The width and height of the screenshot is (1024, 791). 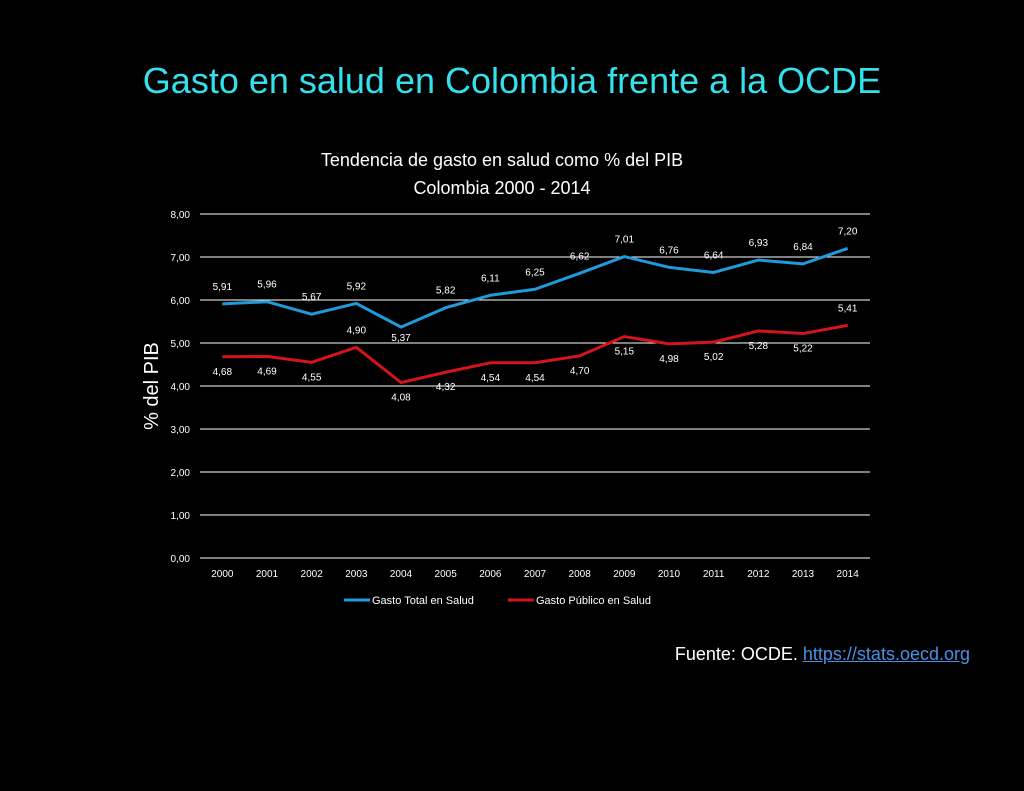 I want to click on data-label: 5,22, so click(x=803, y=349).